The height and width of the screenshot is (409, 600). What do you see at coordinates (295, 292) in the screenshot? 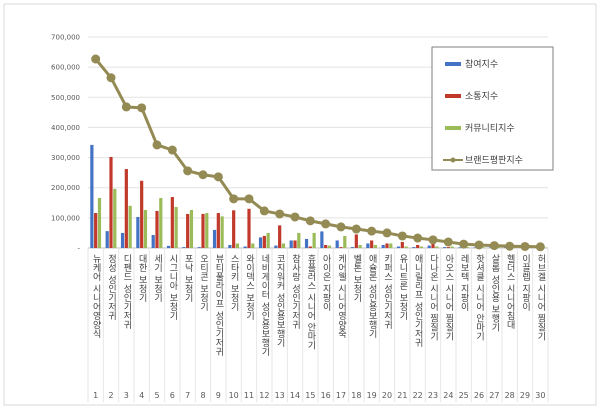
I see `category-label: 참사랑 성인기저귀` at bounding box center [295, 292].